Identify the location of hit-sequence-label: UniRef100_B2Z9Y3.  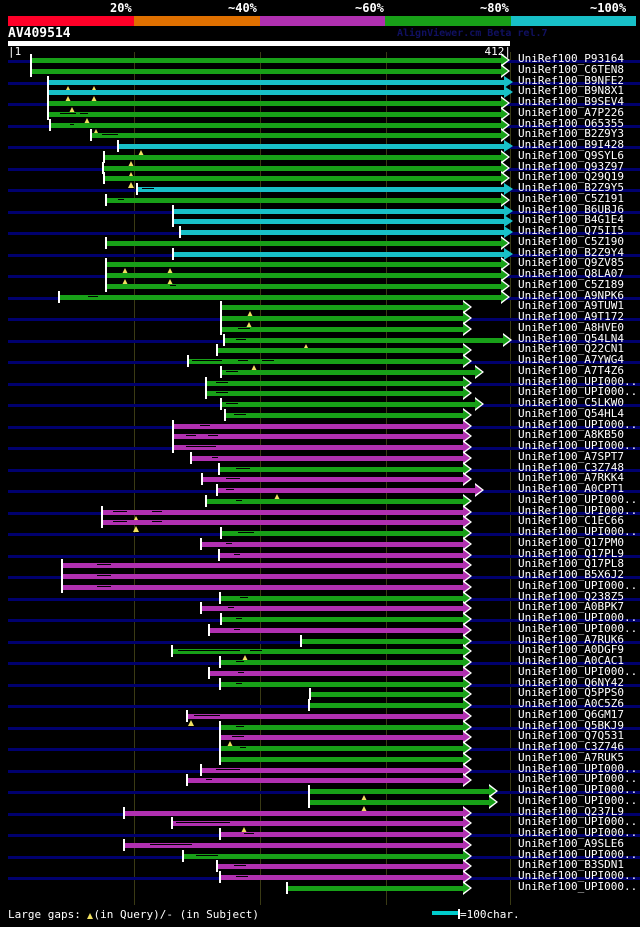
(571, 134).